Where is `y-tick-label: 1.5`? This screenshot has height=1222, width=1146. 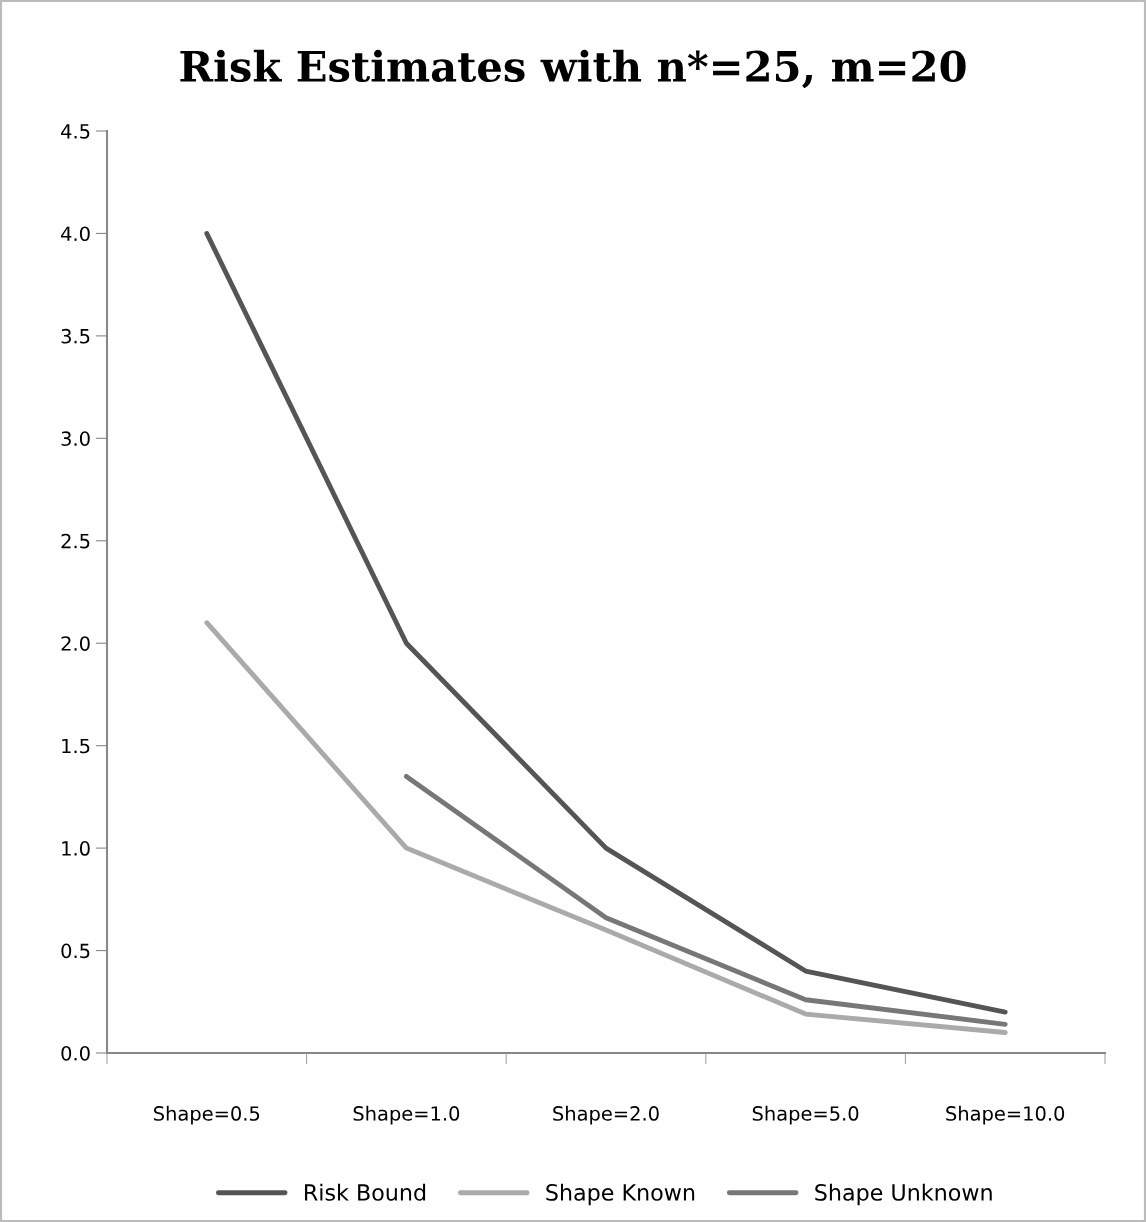
y-tick-label: 1.5 is located at coordinates (76, 746).